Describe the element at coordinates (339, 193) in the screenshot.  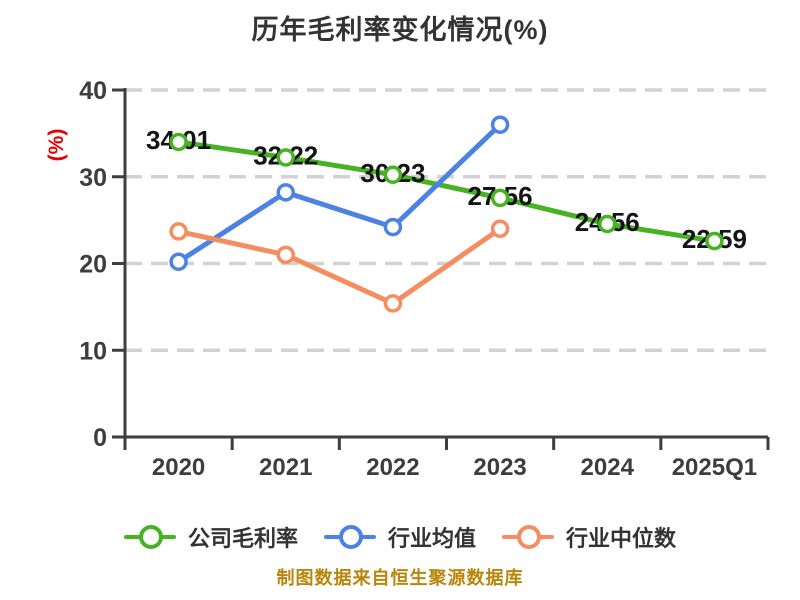
I see `series-line-industry-average` at that location.